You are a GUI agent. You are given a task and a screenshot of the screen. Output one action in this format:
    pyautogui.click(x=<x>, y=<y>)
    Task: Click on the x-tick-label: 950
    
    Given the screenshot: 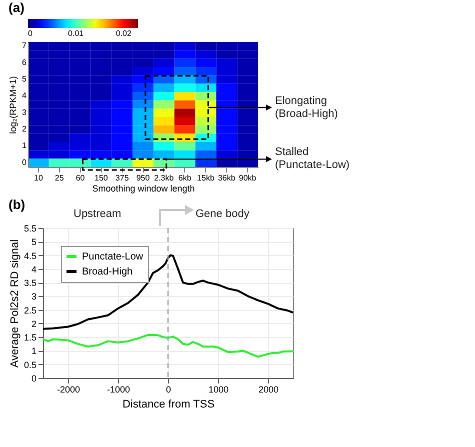 What is the action you would take?
    pyautogui.click(x=143, y=178)
    